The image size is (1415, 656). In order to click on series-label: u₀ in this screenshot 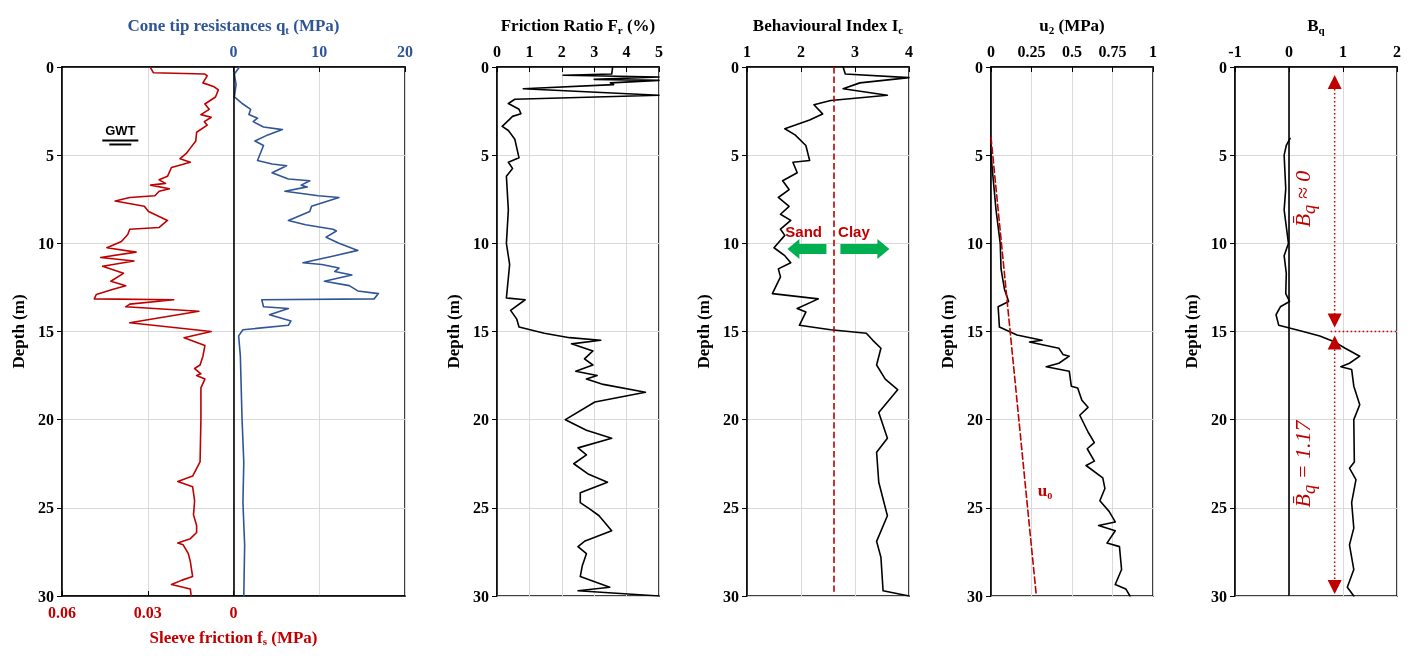, I will do `click(1045, 490)`.